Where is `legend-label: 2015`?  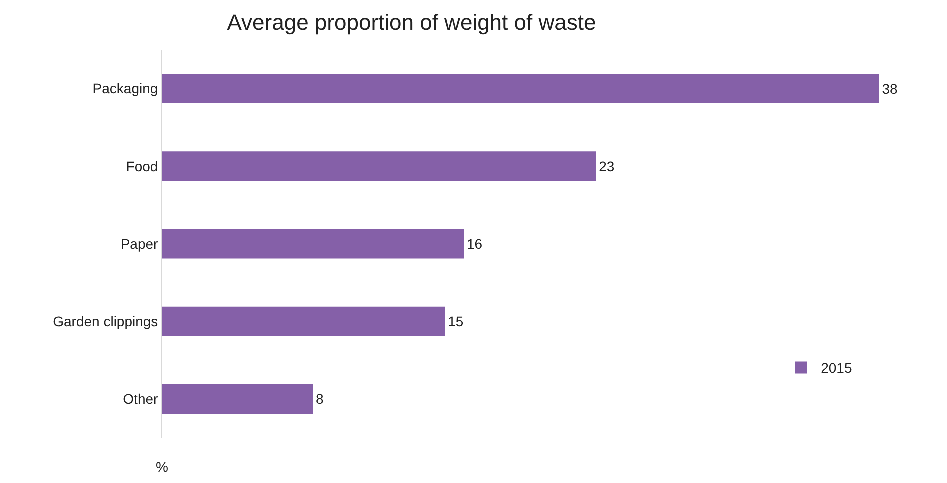
legend-label: 2015 is located at coordinates (836, 368).